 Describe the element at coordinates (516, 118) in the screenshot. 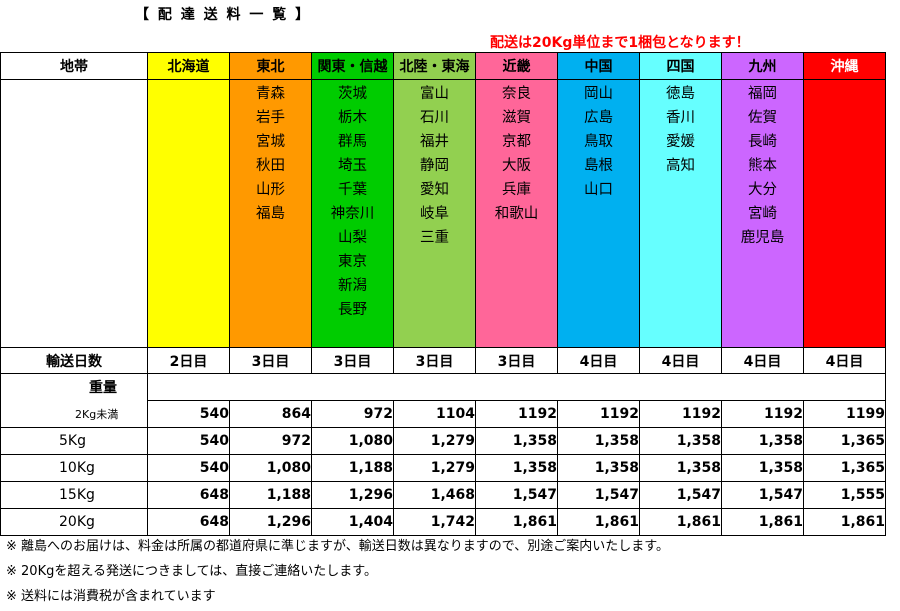

I see `prefecture-name: 滋賀` at that location.